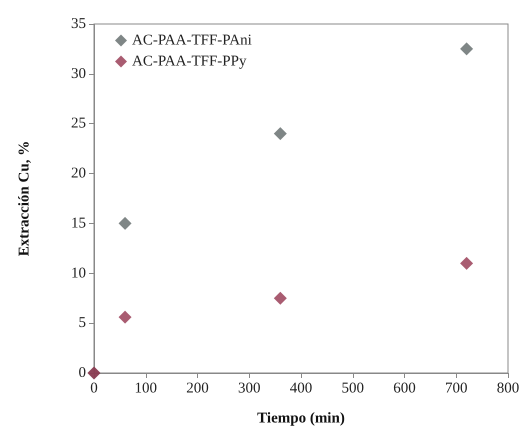 Image resolution: width=530 pixels, height=444 pixels. I want to click on y-tick-label: 15, so click(78, 223).